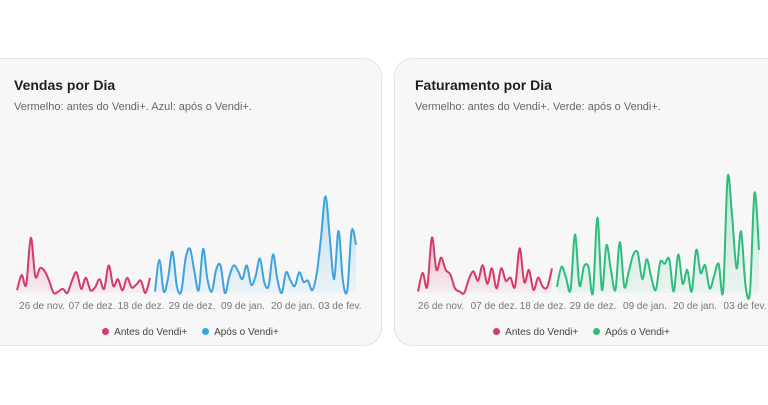 This screenshot has width=768, height=405. What do you see at coordinates (483, 85) in the screenshot?
I see `chart-title: Faturamento por Dia` at bounding box center [483, 85].